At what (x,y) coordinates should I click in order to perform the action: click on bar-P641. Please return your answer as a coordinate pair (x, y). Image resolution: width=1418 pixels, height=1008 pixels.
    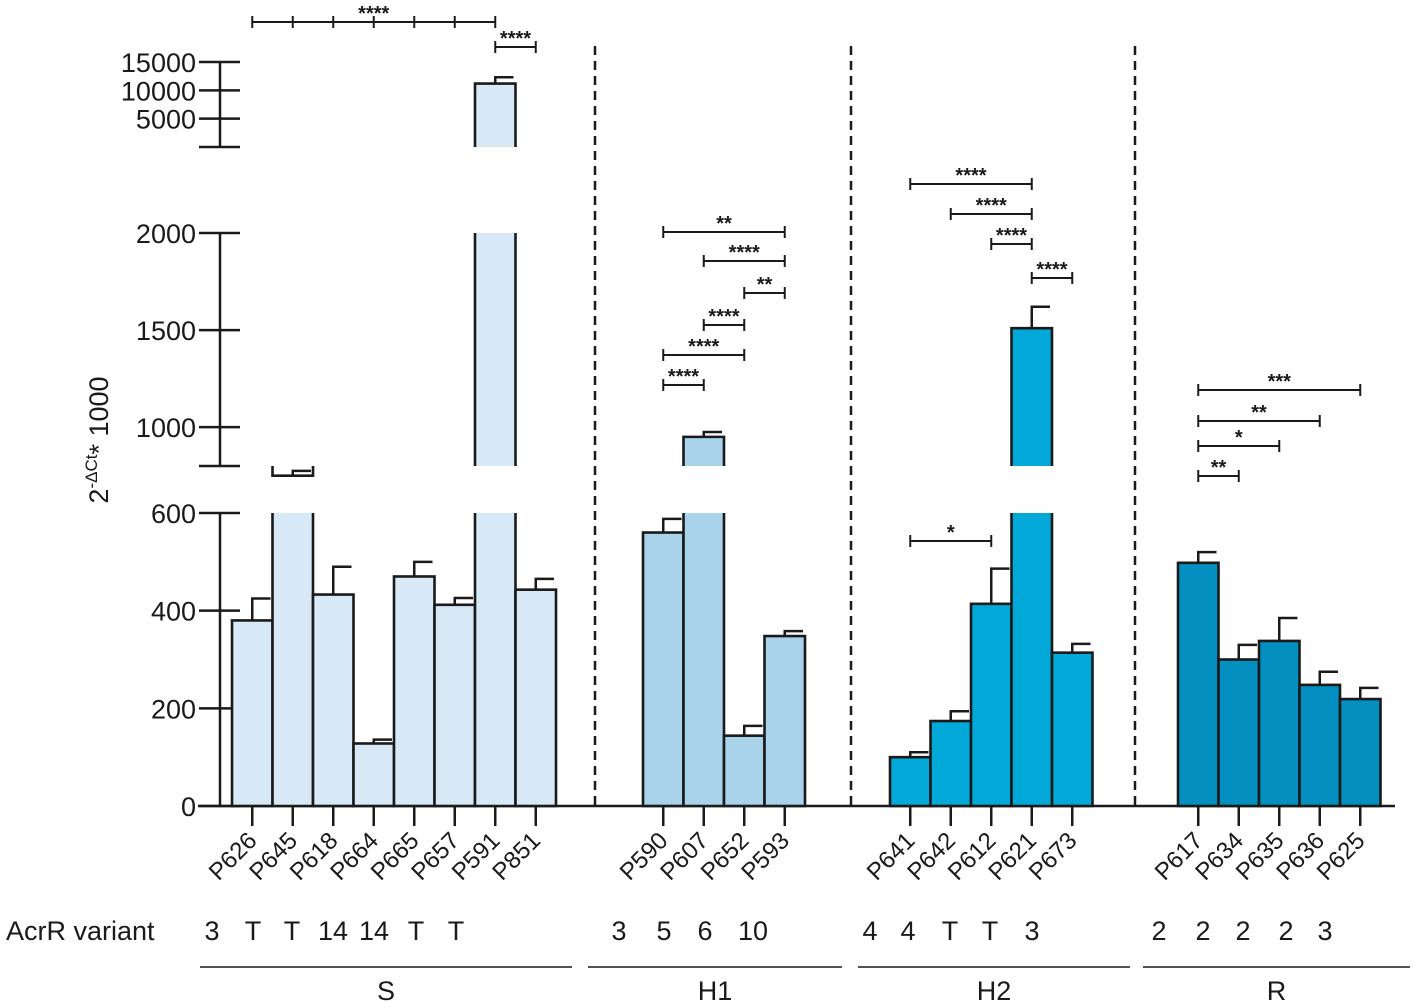
    Looking at the image, I should click on (910, 779).